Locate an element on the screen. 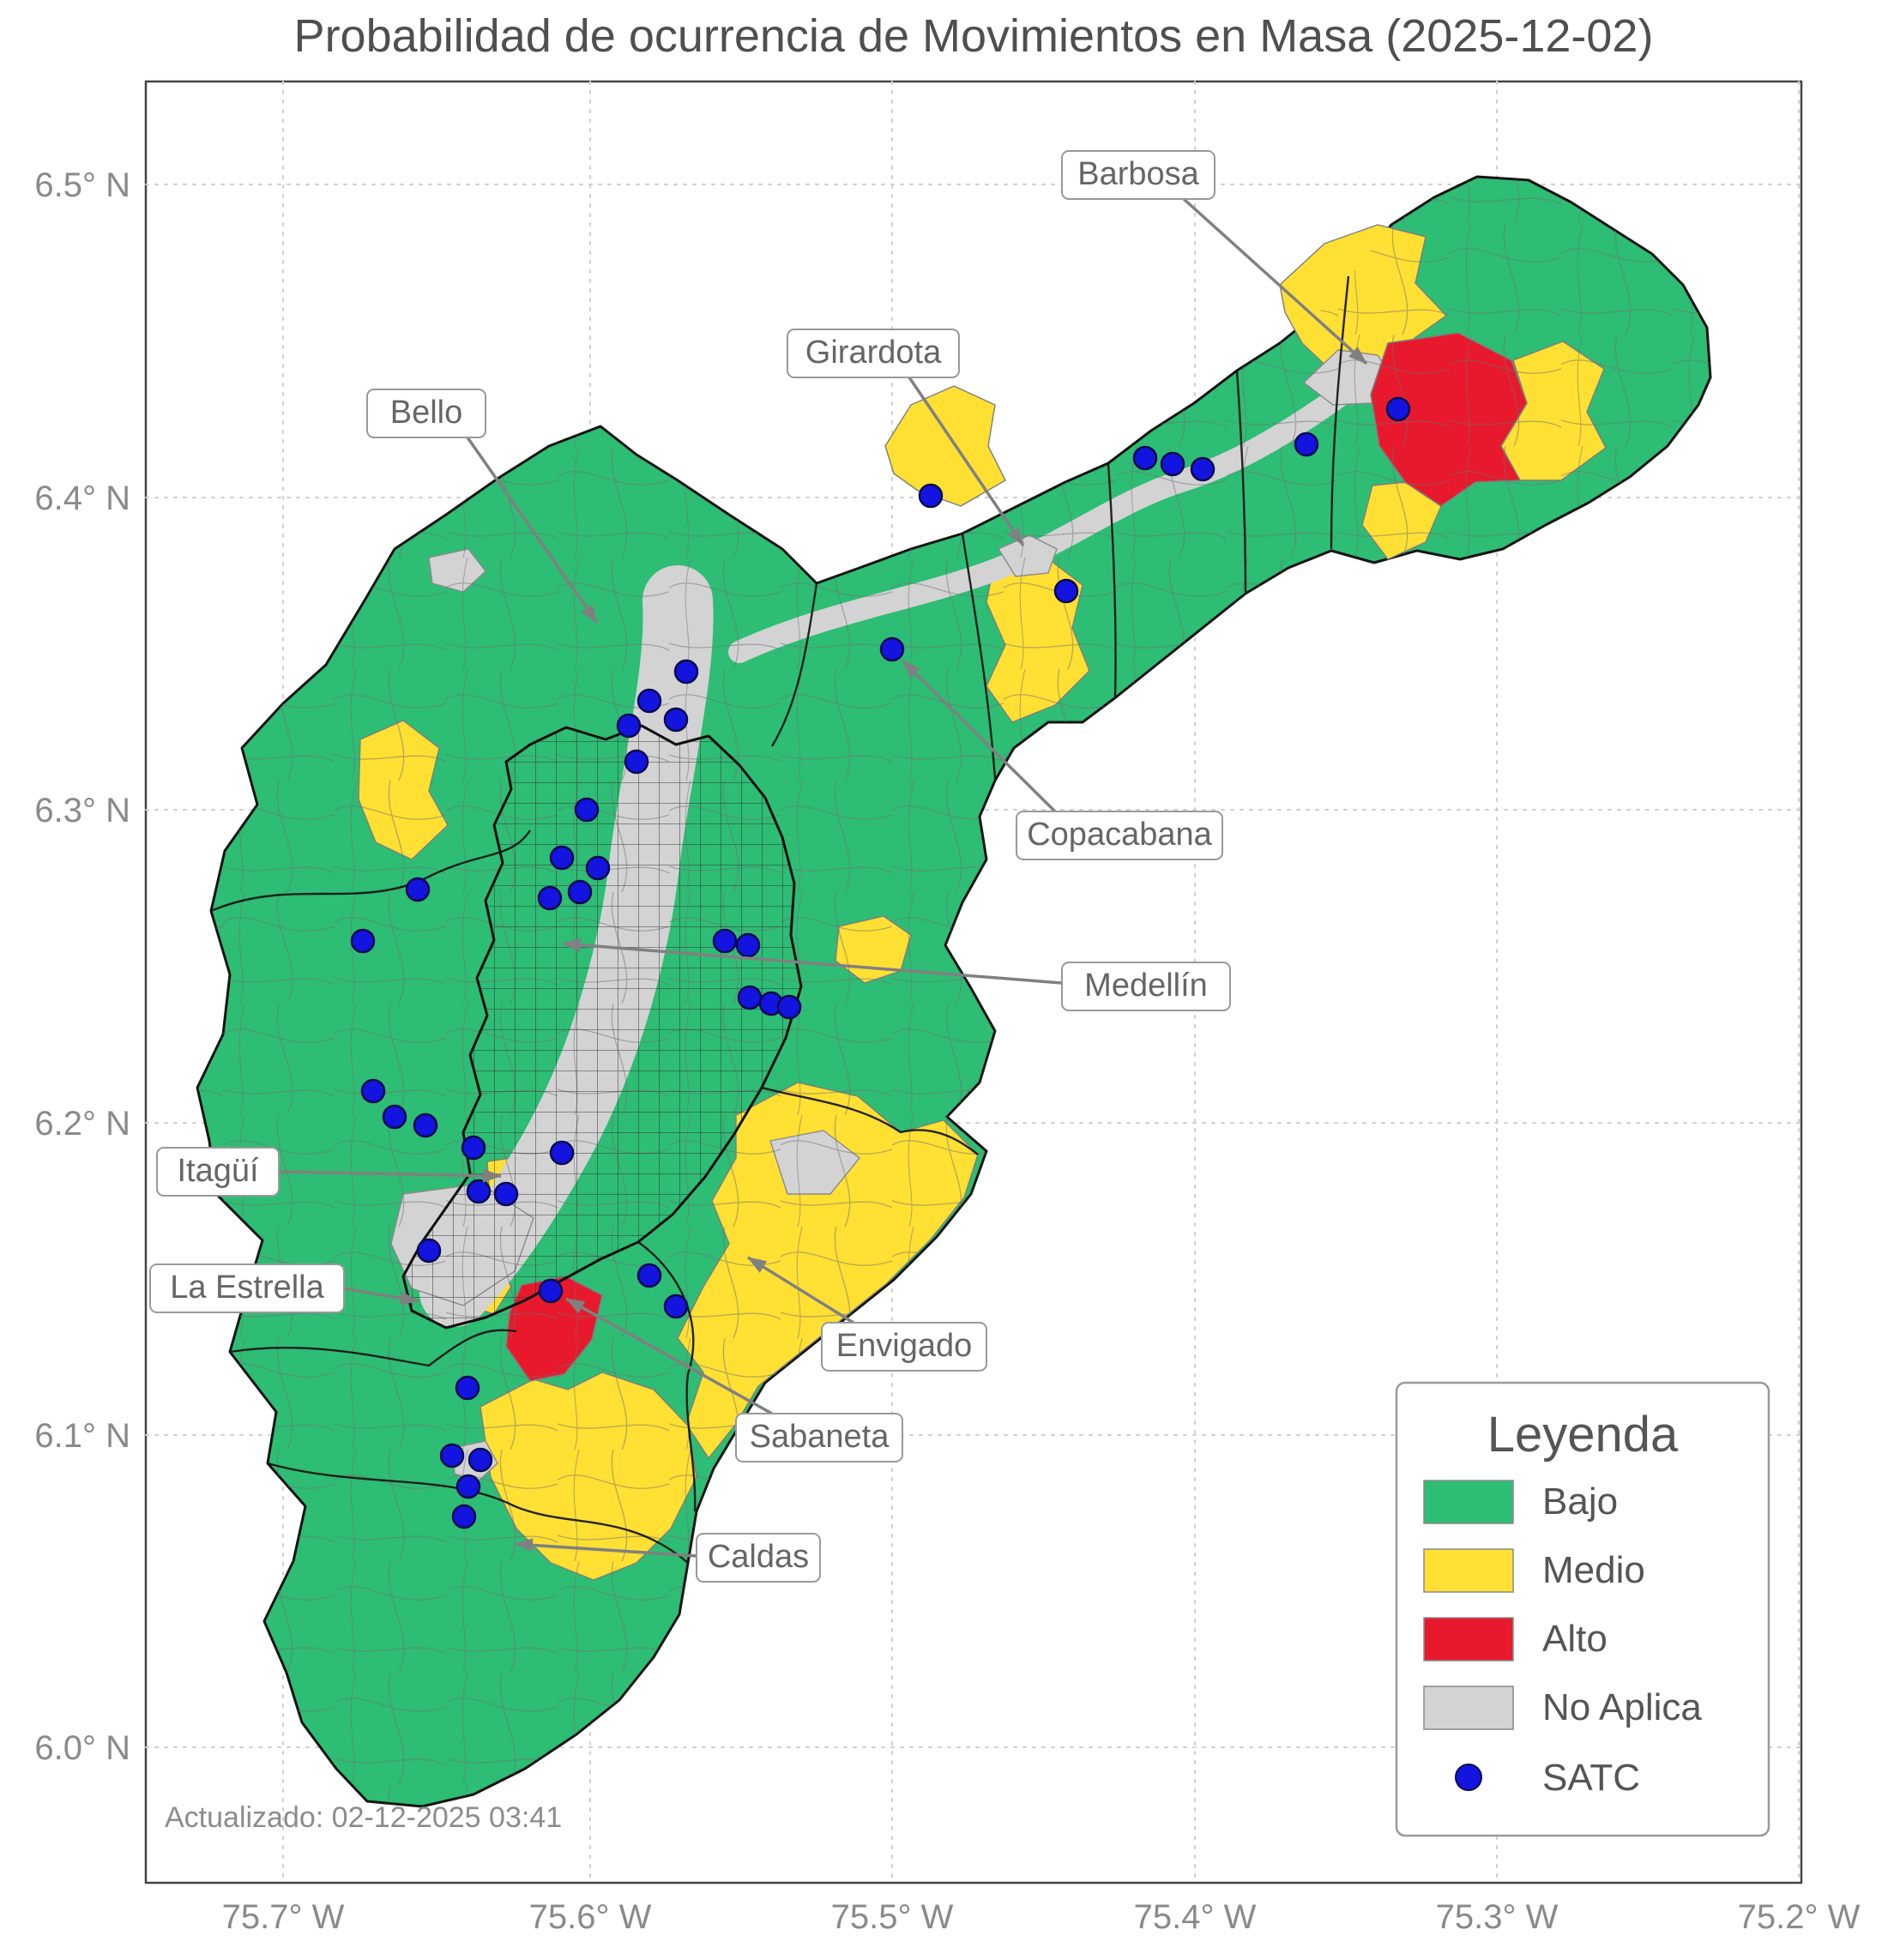 The height and width of the screenshot is (1960, 1888). arrow-barbosa is located at coordinates (1275, 281).